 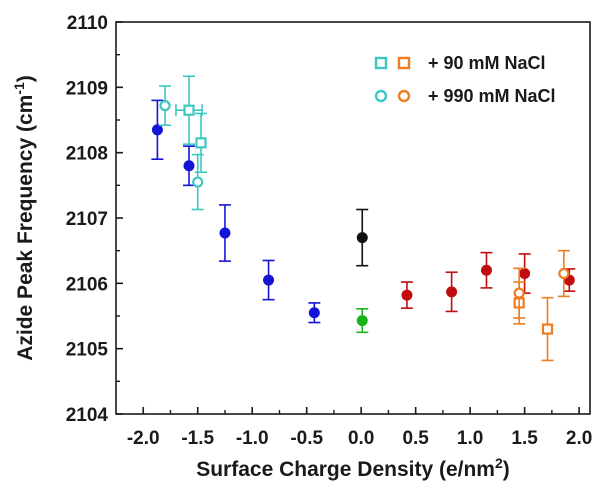 What do you see at coordinates (306, 438) in the screenshot?
I see `x-tick-label: -0.5` at bounding box center [306, 438].